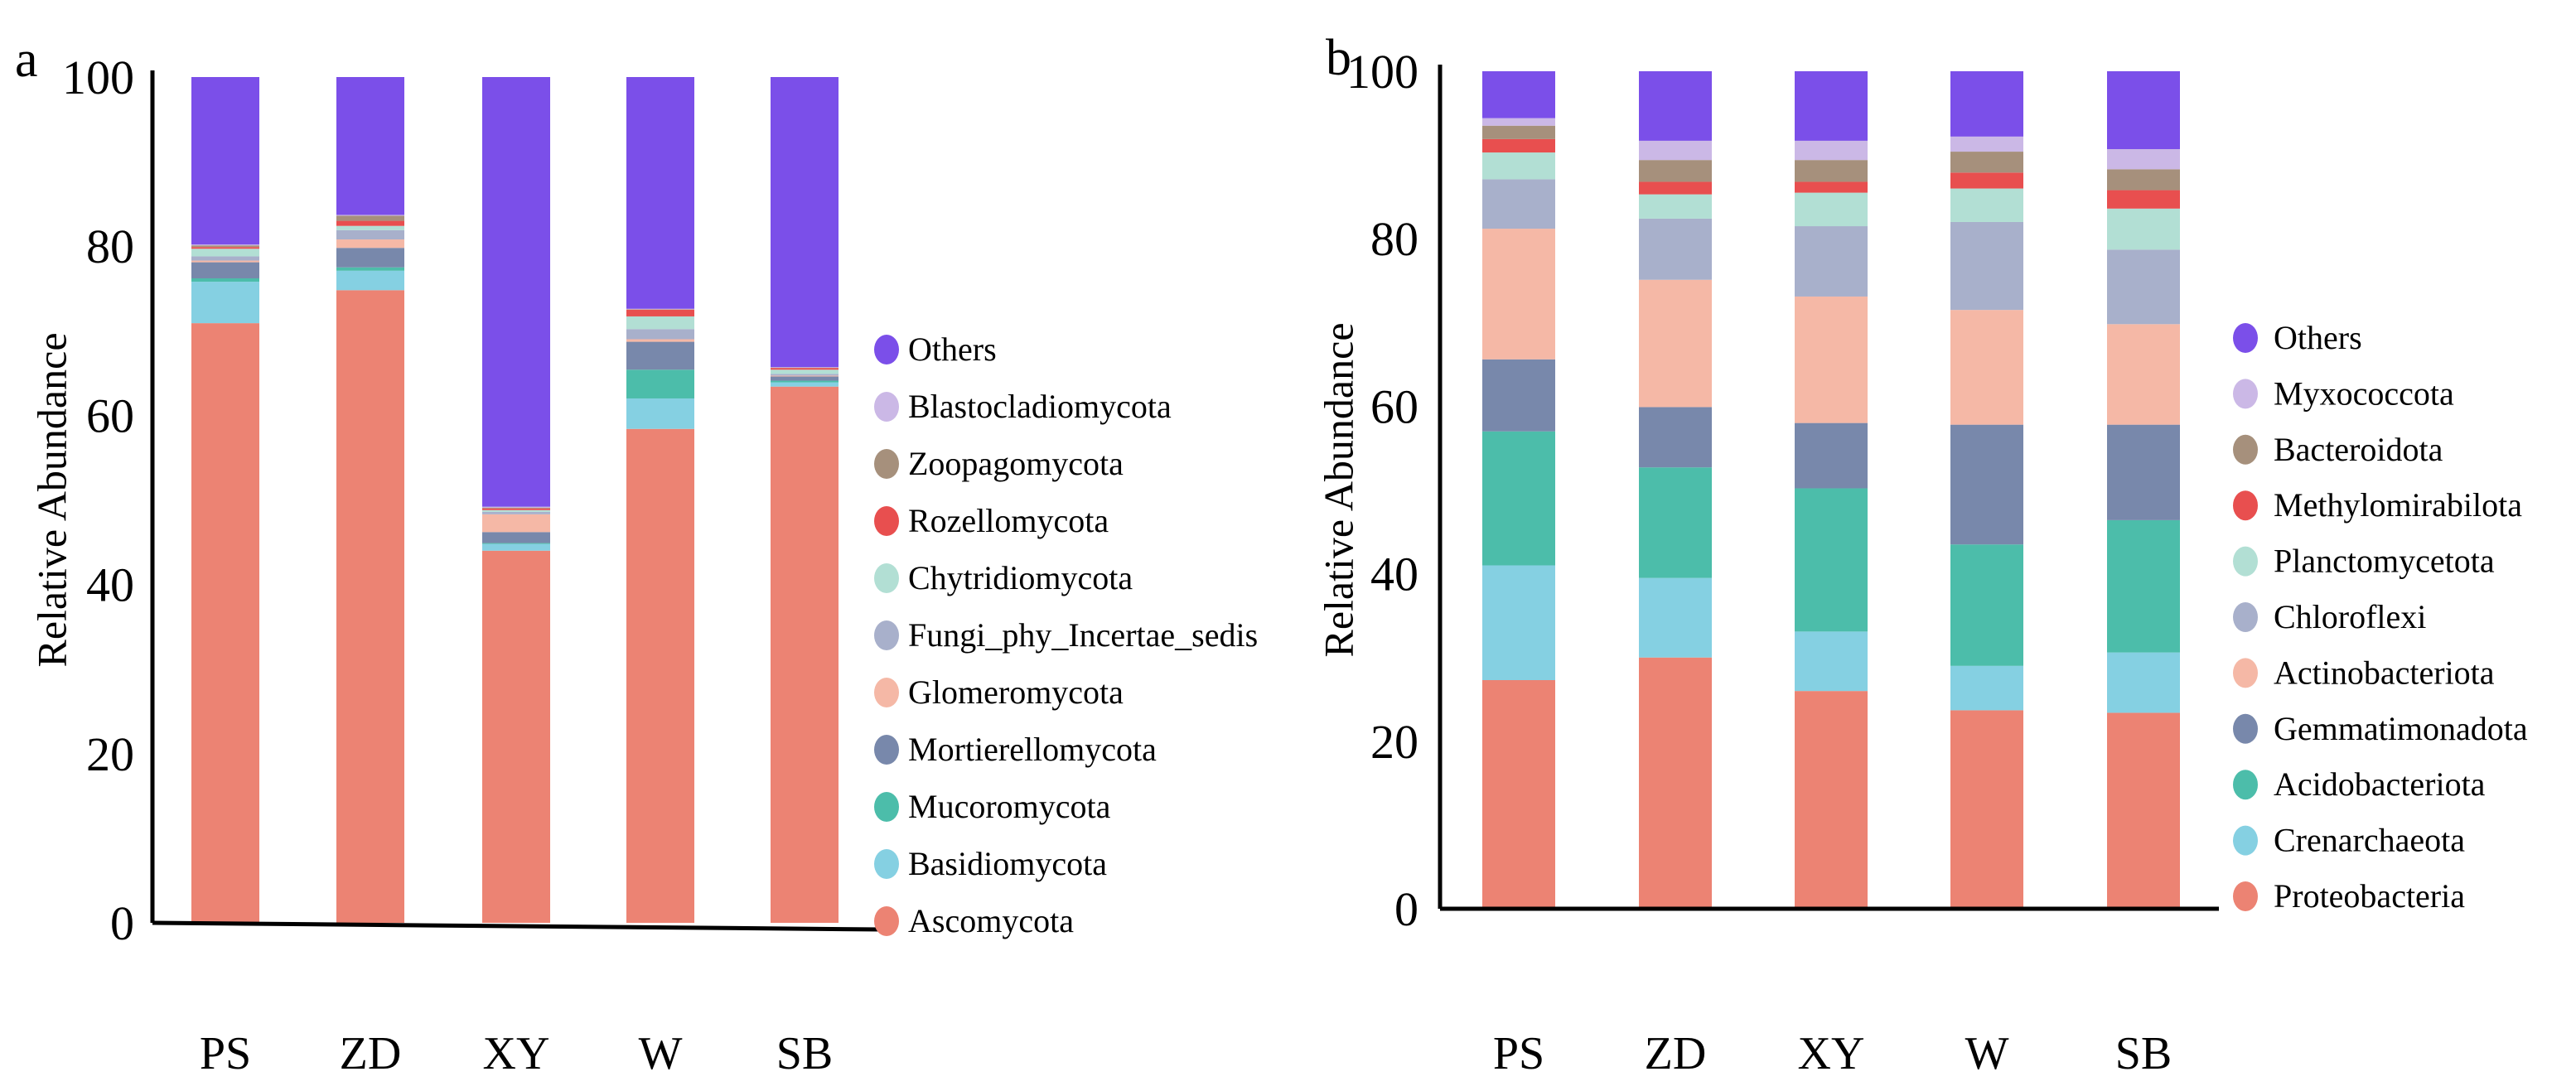 Image resolution: width=2576 pixels, height=1091 pixels. Describe the element at coordinates (1831, 261) in the screenshot. I see `bar-segment-xy-chloroflexi` at that location.